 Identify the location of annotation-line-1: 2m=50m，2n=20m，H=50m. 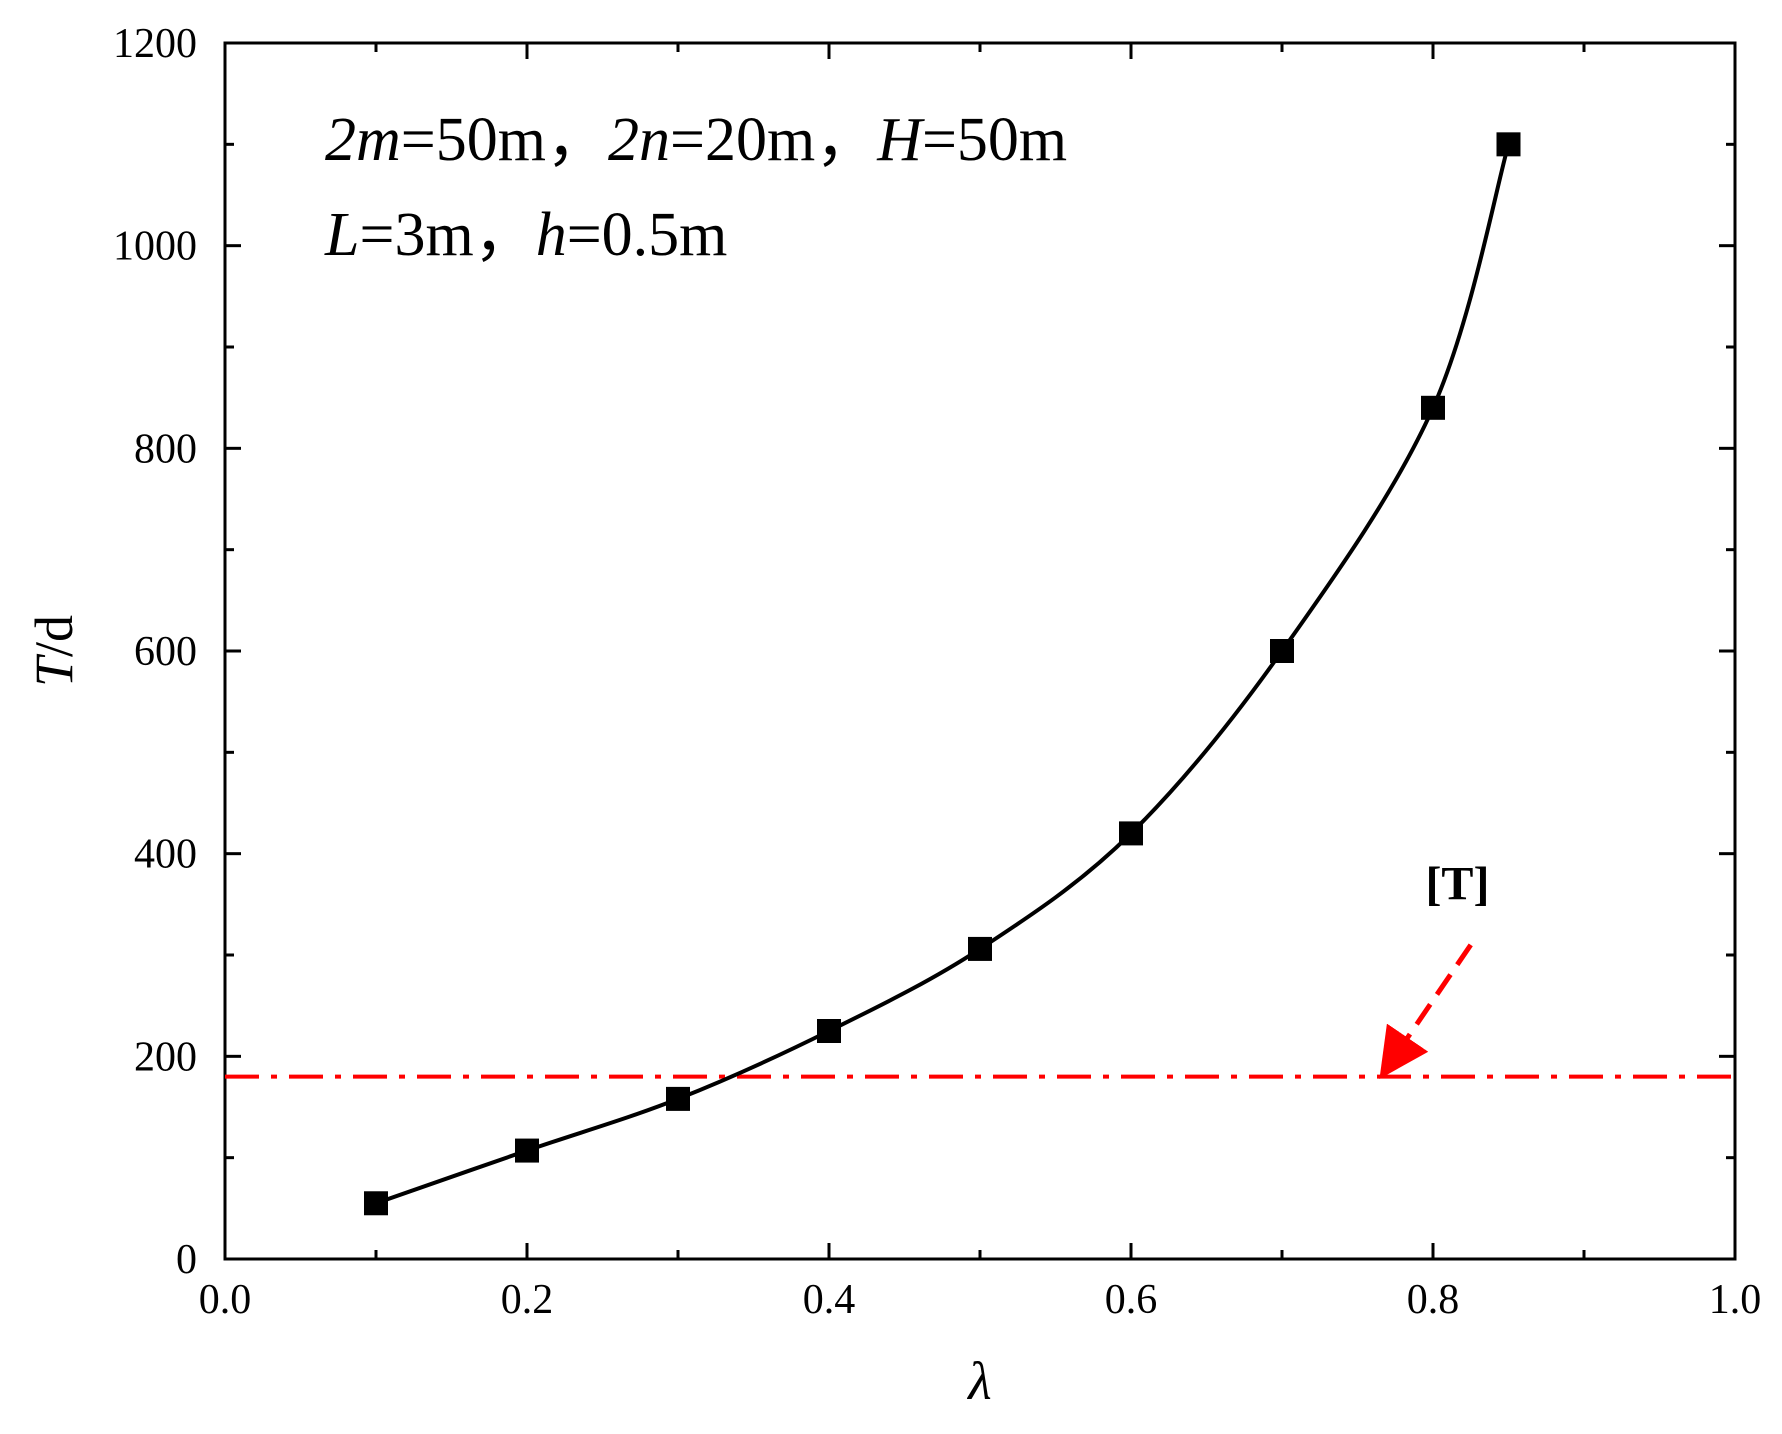
(696, 140).